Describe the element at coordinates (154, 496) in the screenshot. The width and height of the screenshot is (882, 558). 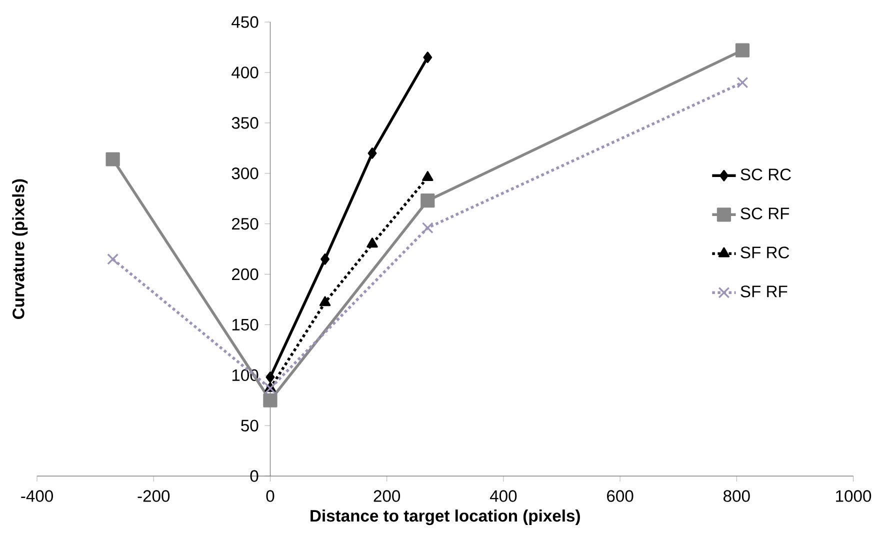
I see `x-tick-label: -200` at that location.